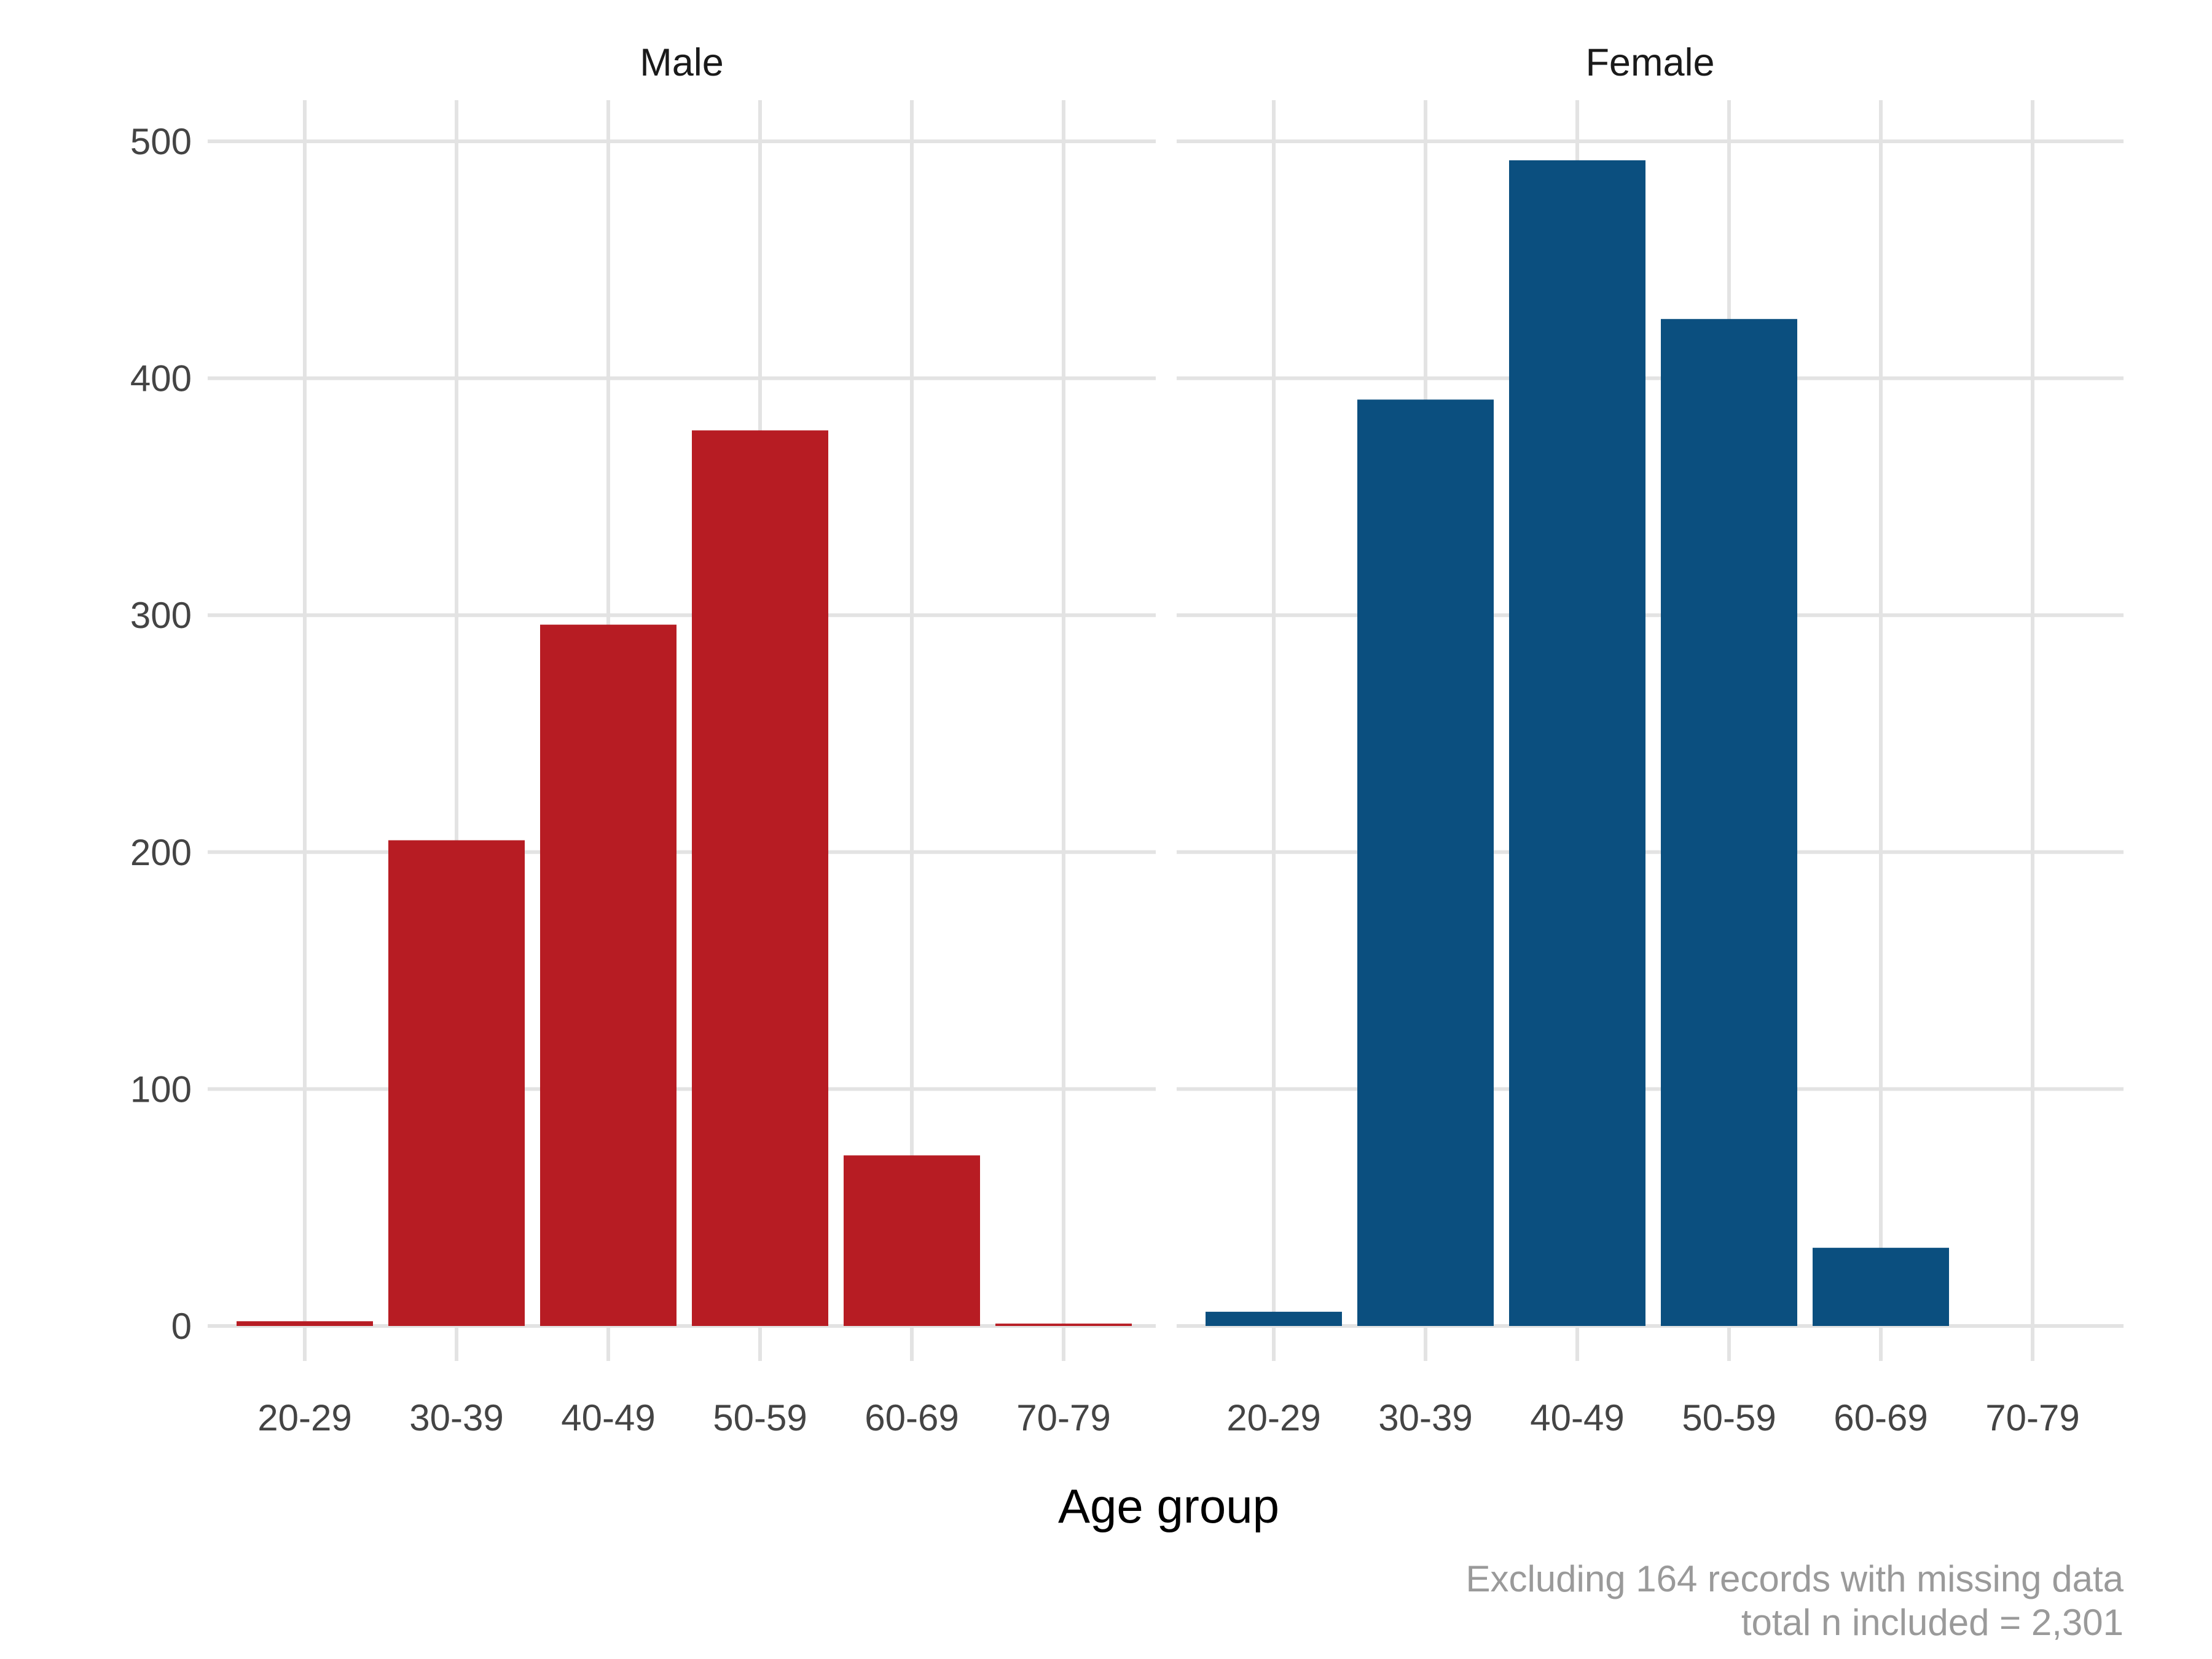  What do you see at coordinates (161, 615) in the screenshot?
I see `y-tick-label: 300` at bounding box center [161, 615].